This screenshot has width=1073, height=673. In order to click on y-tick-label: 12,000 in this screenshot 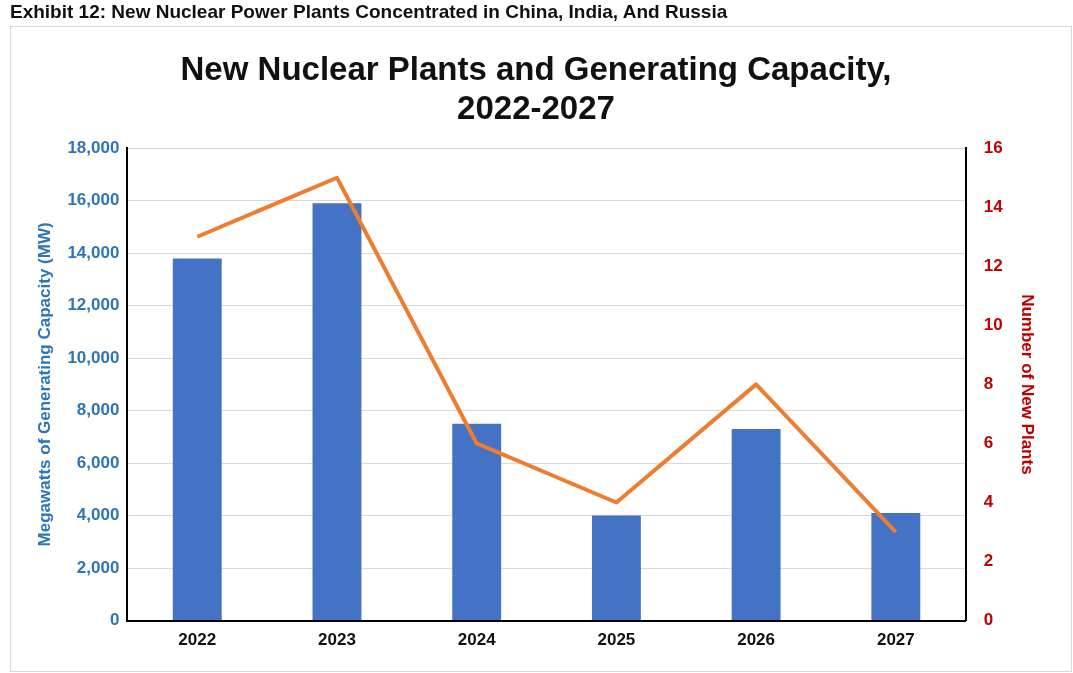, I will do `click(93, 305)`.